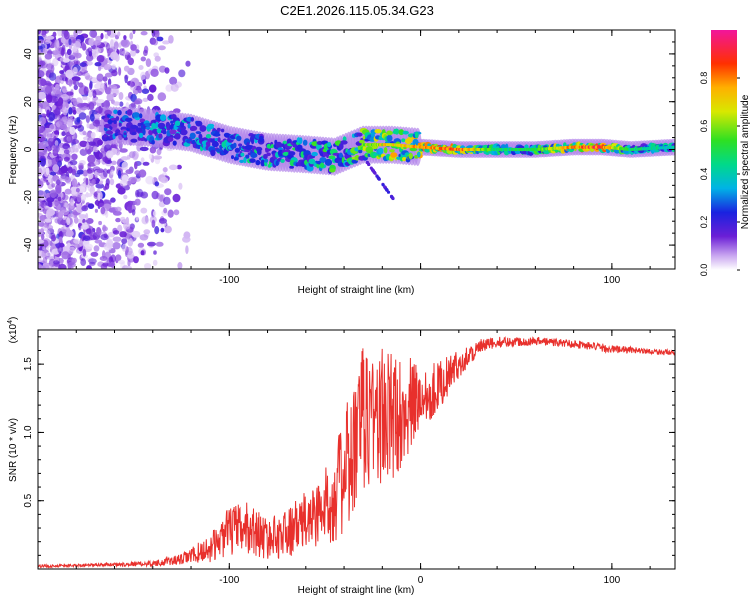 This screenshot has width=750, height=600. I want to click on snr-yscale-suffix: ), so click(13, 318).